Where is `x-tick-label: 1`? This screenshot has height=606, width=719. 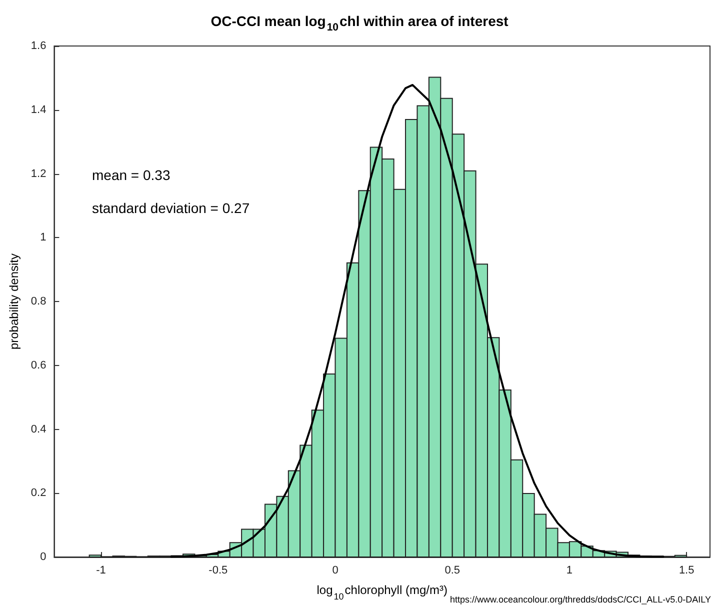 x-tick-label: 1 is located at coordinates (569, 570).